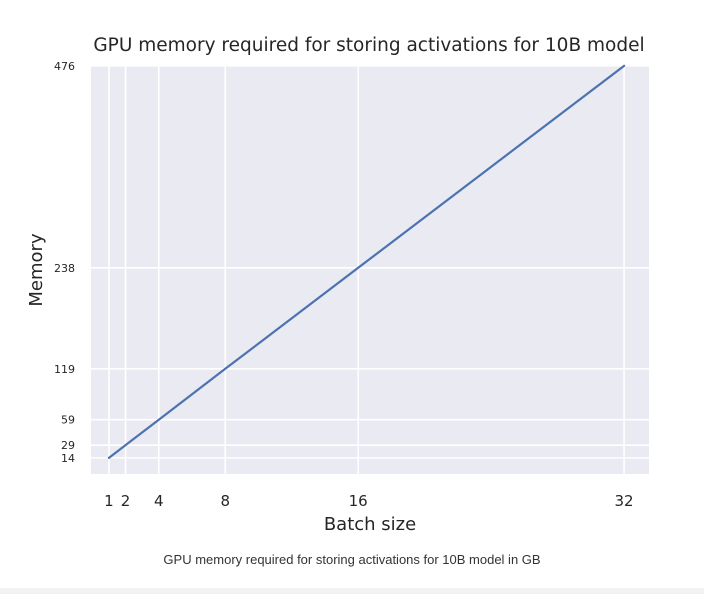 The width and height of the screenshot is (704, 594). What do you see at coordinates (225, 501) in the screenshot?
I see `x-tick-label: 8` at bounding box center [225, 501].